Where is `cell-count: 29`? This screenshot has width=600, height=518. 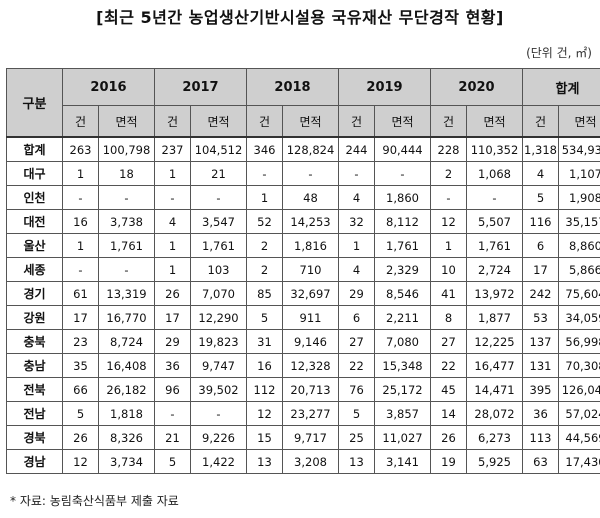 cell-count: 29 is located at coordinates (172, 341).